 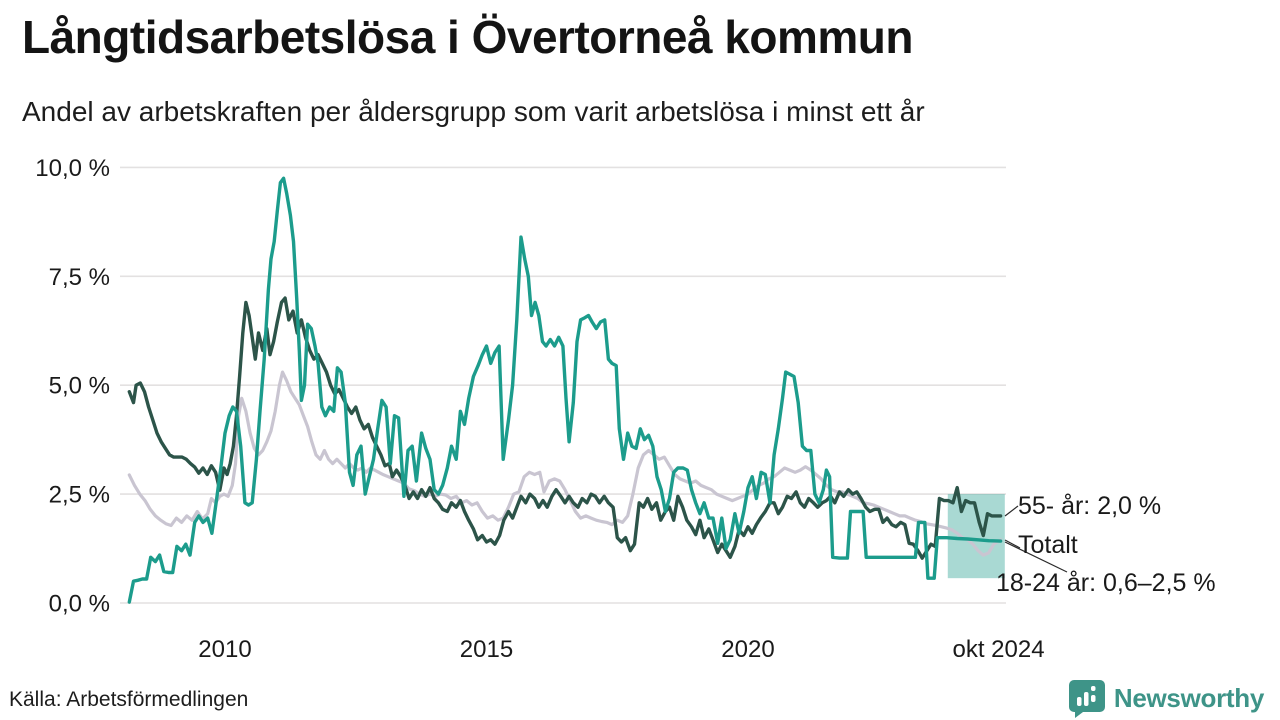 What do you see at coordinates (72, 168) in the screenshot?
I see `y-axis-tick-label: 10,0 %` at bounding box center [72, 168].